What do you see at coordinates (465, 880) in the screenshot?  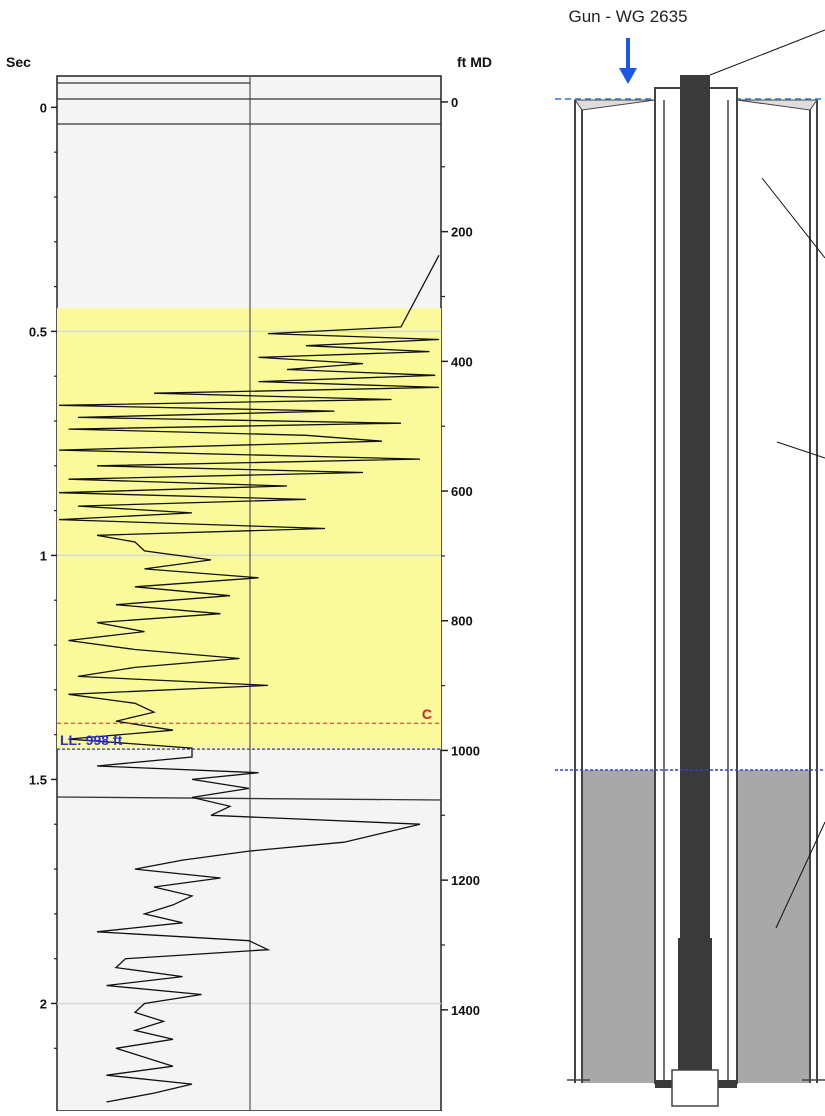 I see `right-tick-label: 1200` at bounding box center [465, 880].